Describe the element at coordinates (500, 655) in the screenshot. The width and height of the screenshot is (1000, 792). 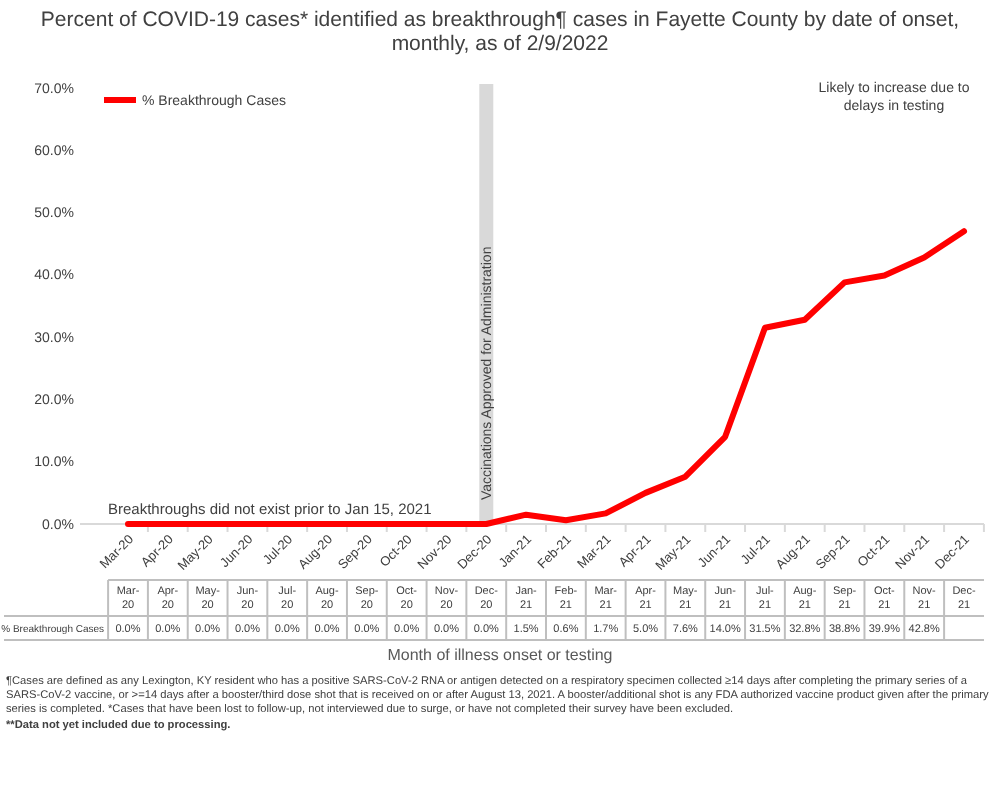
I see `x-axis-title: Month of illness onset or testing` at that location.